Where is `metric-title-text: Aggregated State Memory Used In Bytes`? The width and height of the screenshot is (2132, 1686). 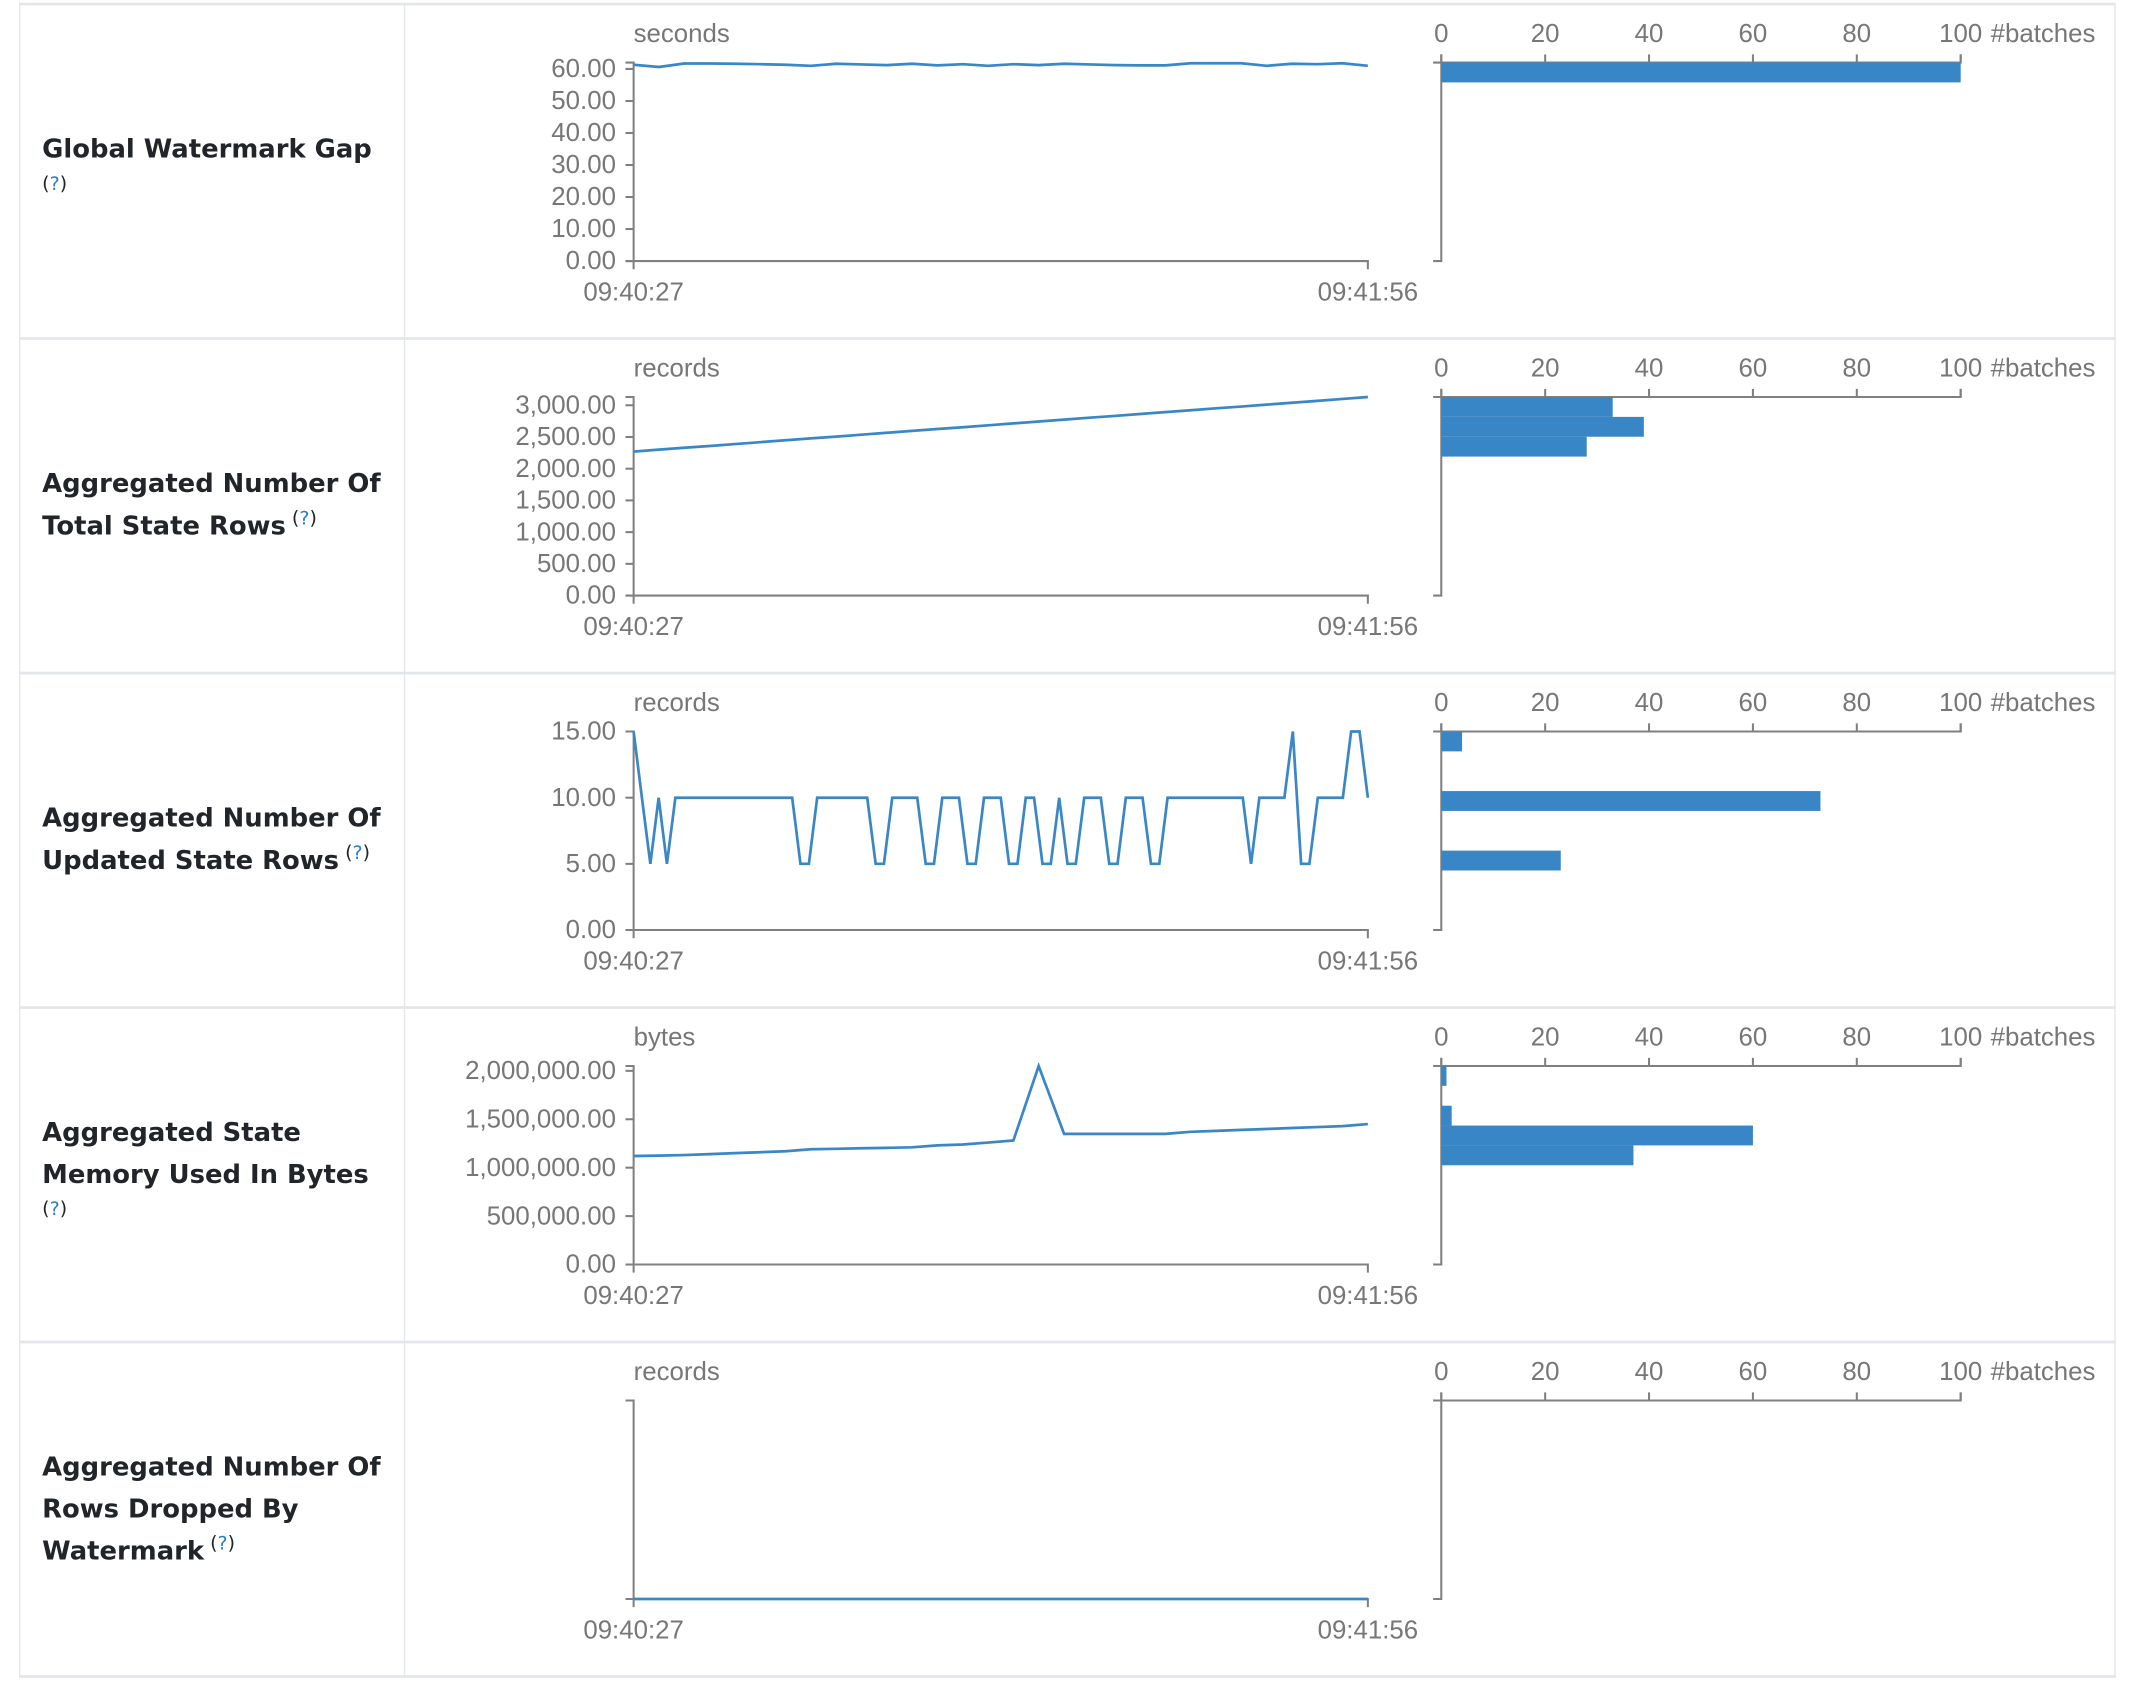 metric-title-text: Aggregated State Memory Used In Bytes is located at coordinates (205, 1153).